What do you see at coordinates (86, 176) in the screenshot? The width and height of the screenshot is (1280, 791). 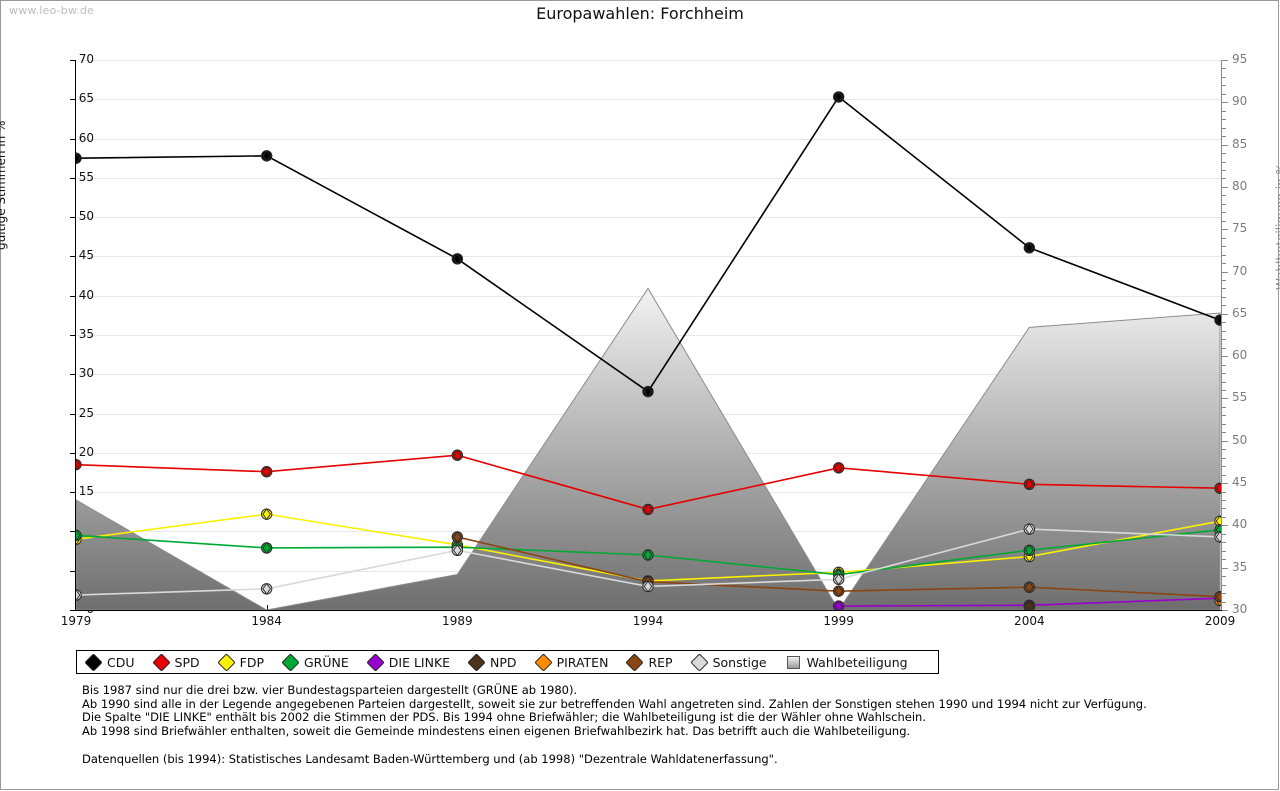 I see `left-axis-tick-label: 55` at bounding box center [86, 176].